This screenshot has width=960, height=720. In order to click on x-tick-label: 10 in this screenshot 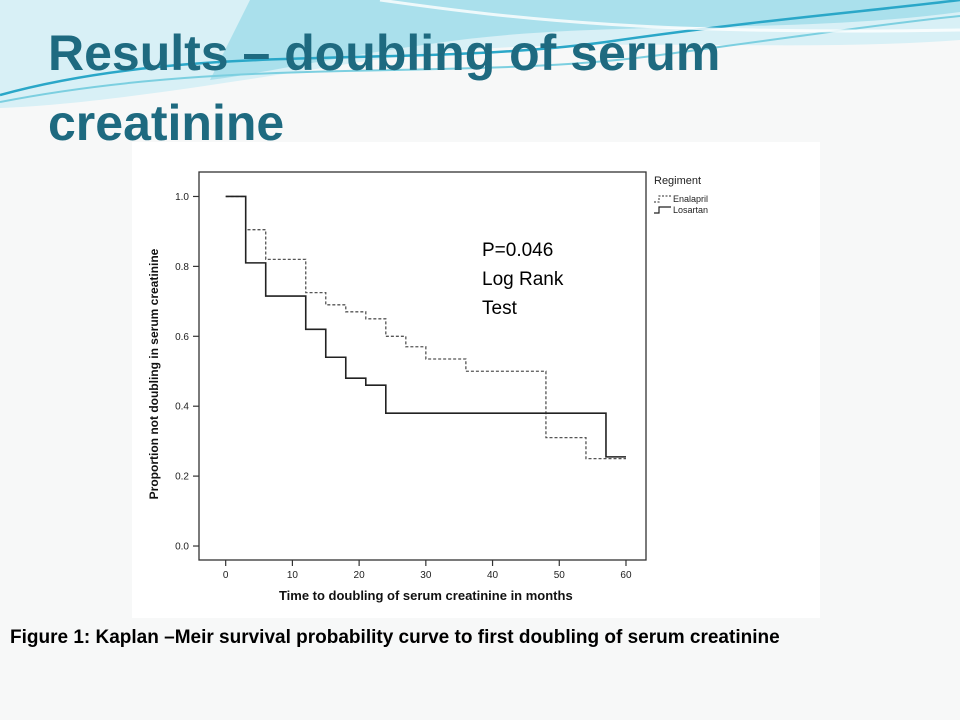, I will do `click(293, 575)`.